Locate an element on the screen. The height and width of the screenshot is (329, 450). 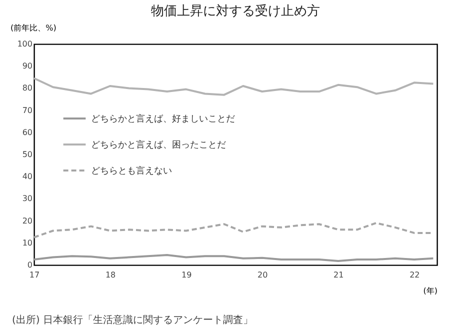
legend-label: どちらかと言えば、好ましいことだ is located at coordinates (163, 119).